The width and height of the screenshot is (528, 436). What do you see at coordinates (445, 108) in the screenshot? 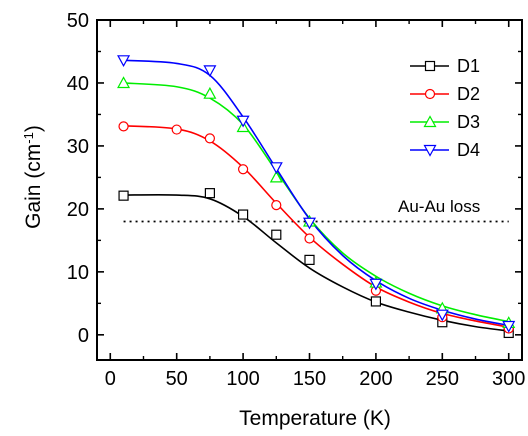
I see `legend: D1 D2 D3 D4` at bounding box center [445, 108].